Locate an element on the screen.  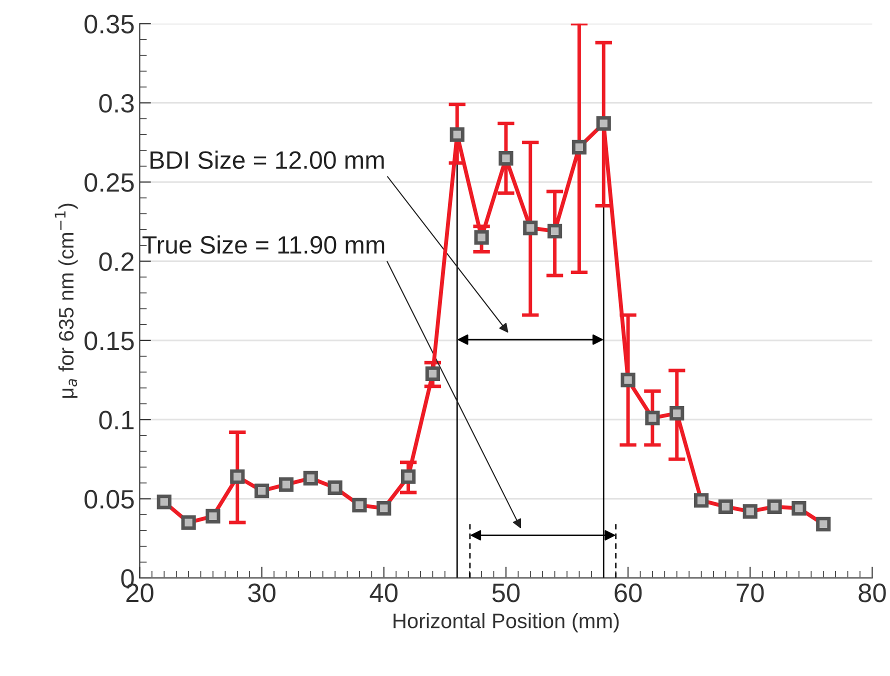
y-tick-label: 0.2 is located at coordinates (116, 262).